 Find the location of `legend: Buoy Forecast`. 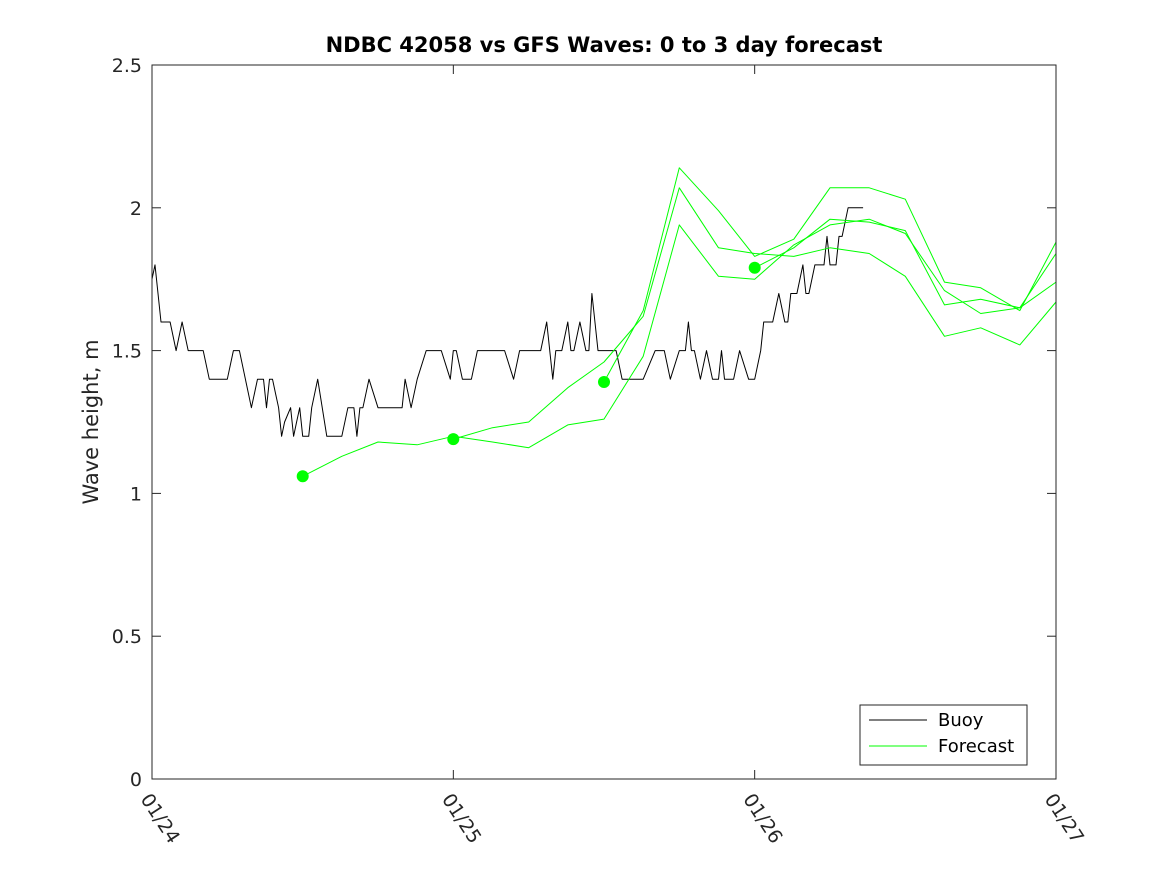

legend: Buoy Forecast is located at coordinates (943, 735).